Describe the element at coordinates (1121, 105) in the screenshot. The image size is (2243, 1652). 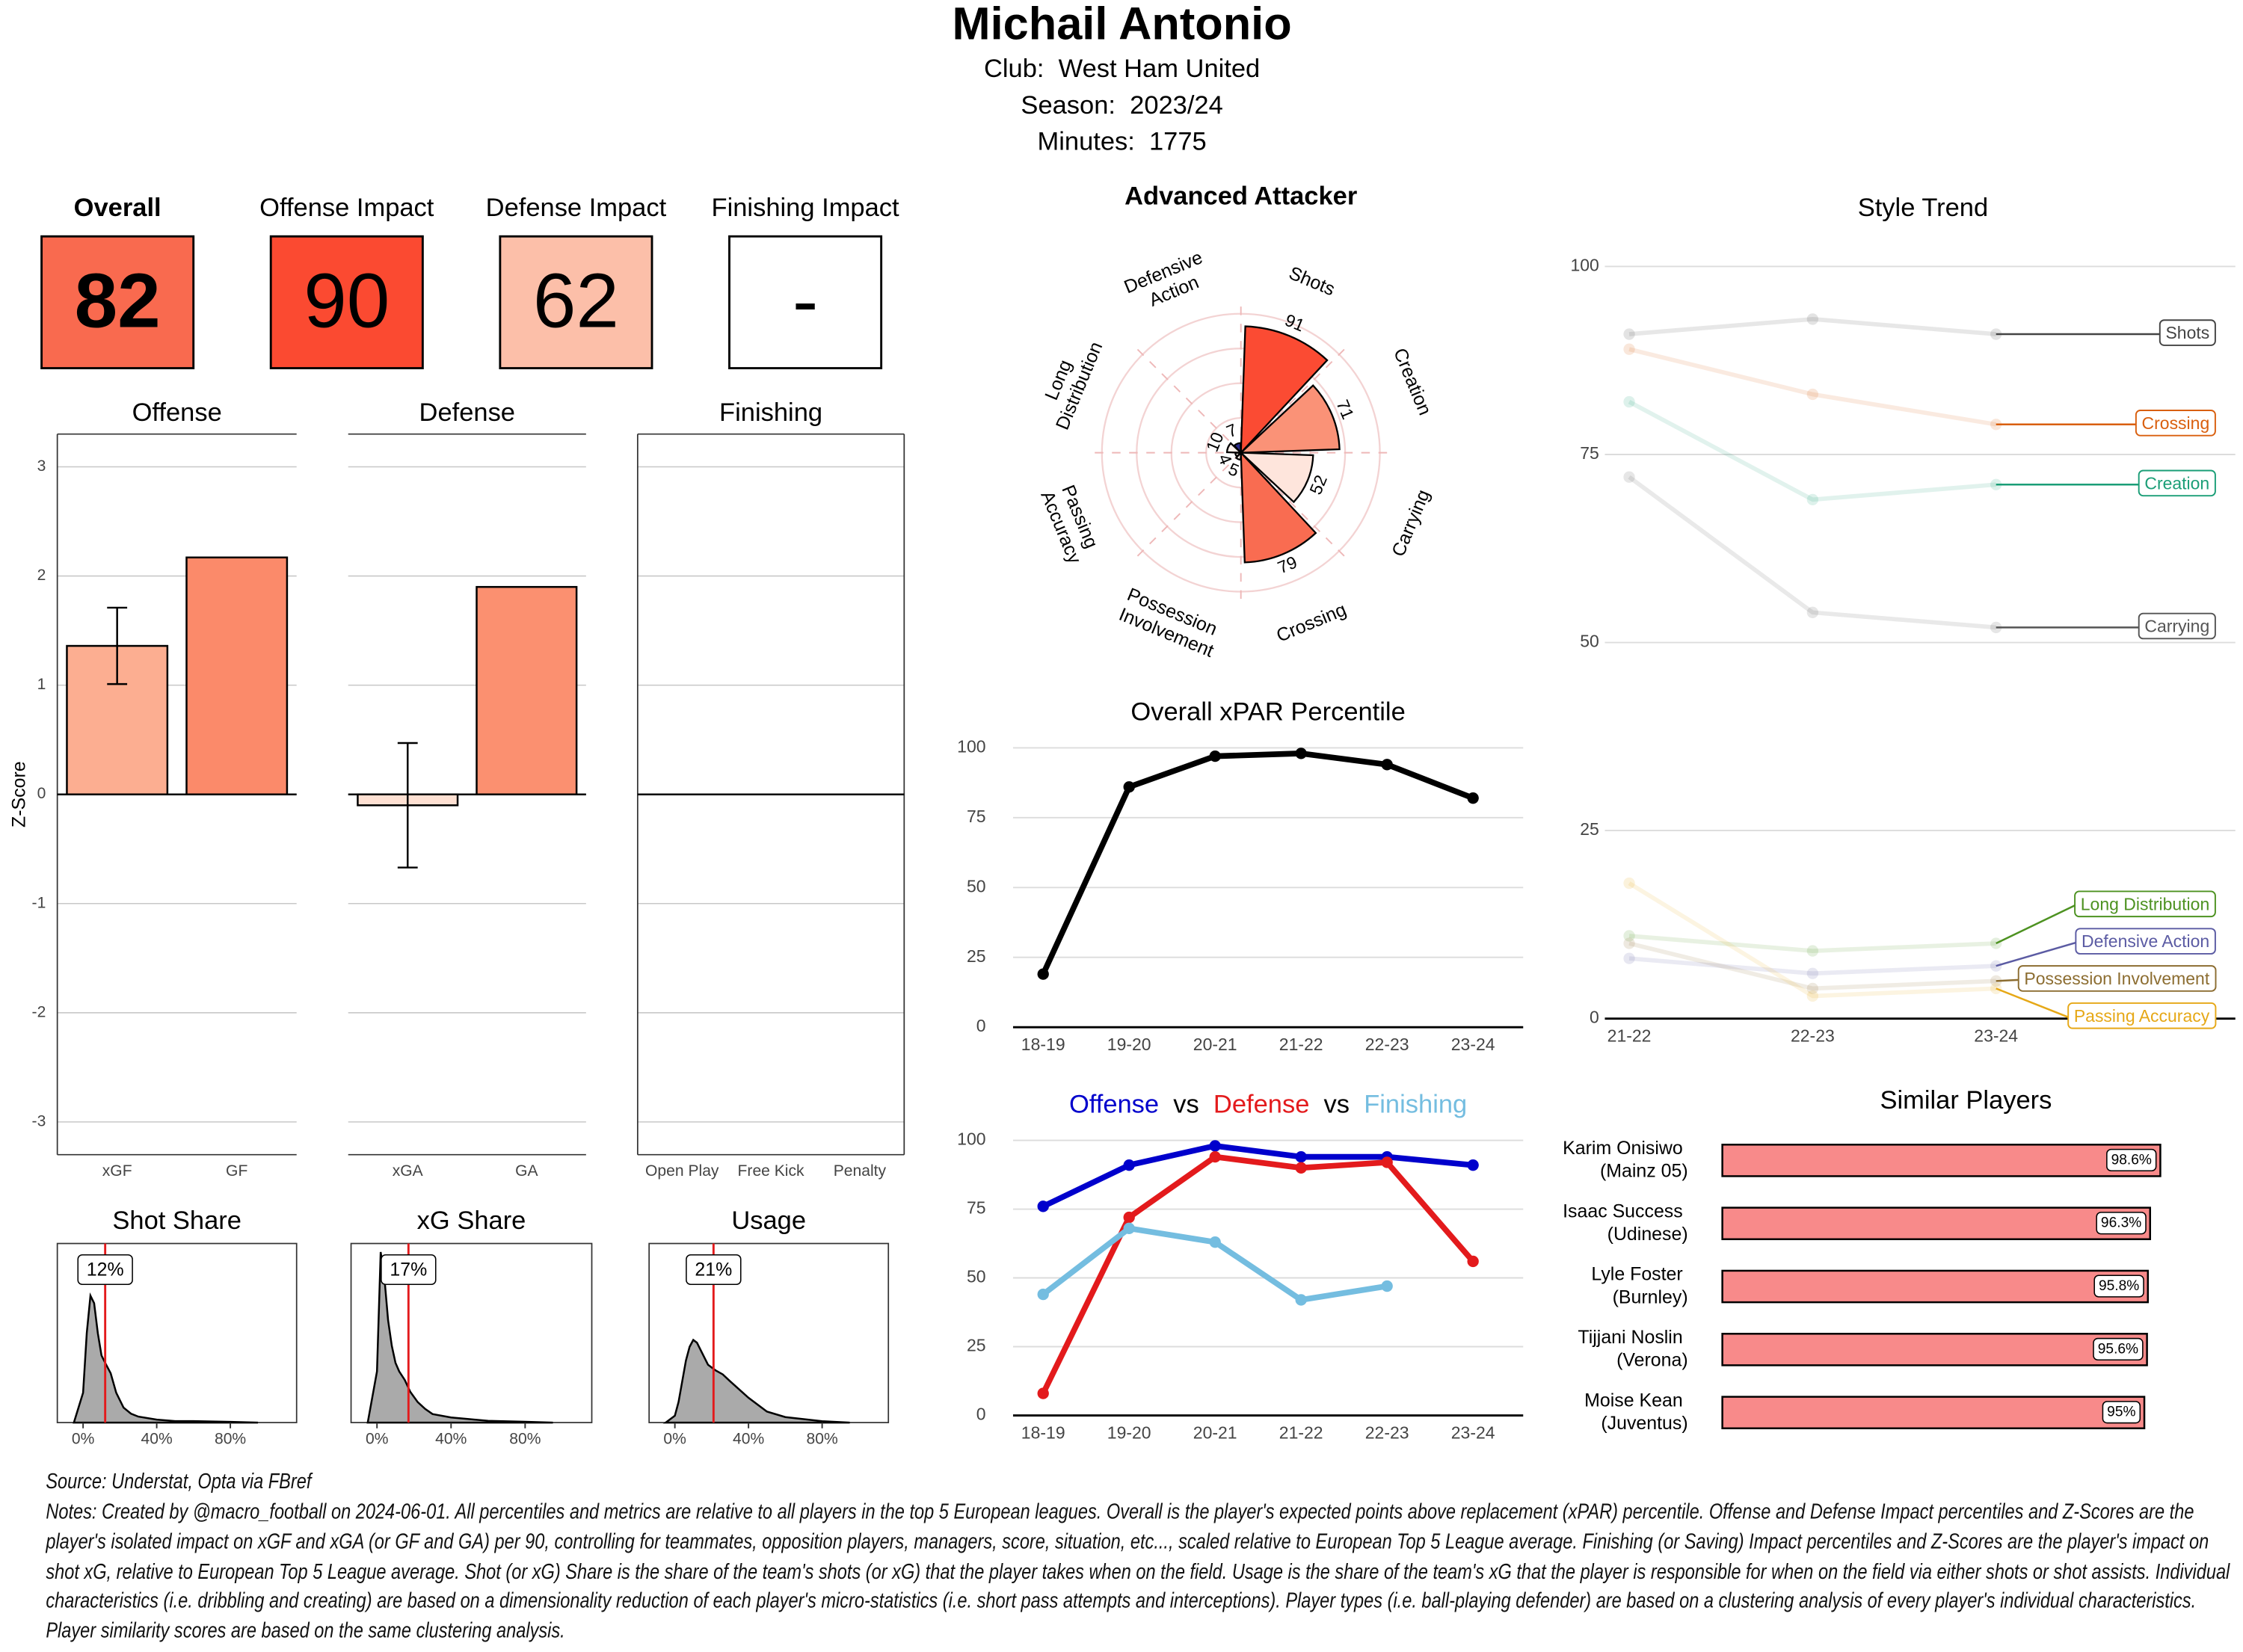
I see `header-line: Season: 2023/24` at that location.